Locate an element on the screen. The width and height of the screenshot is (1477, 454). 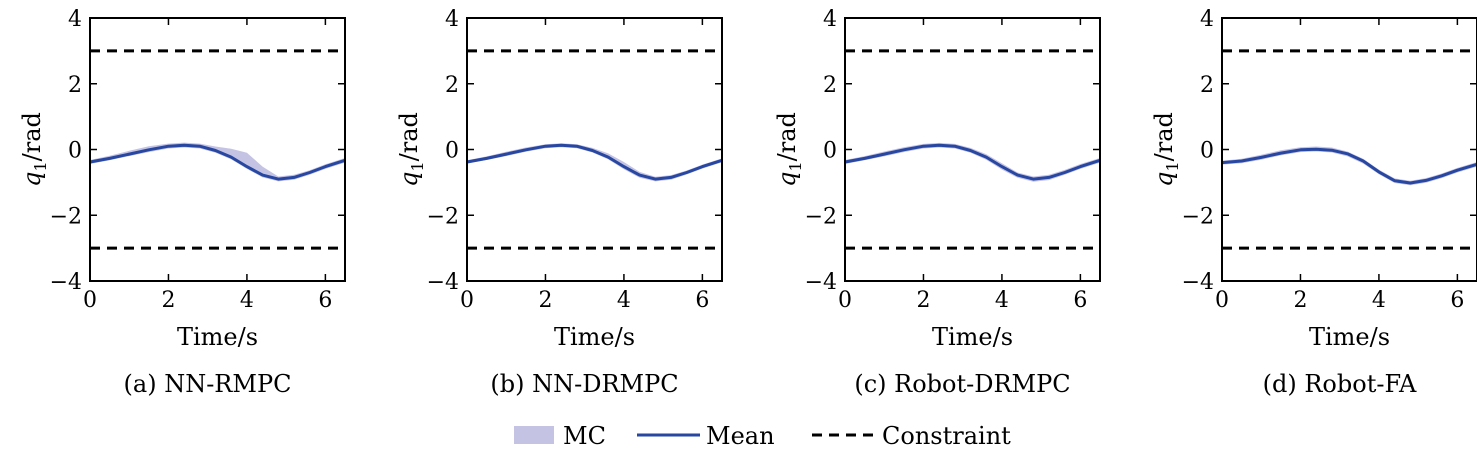
legend-mc-swatch is located at coordinates (534, 435).